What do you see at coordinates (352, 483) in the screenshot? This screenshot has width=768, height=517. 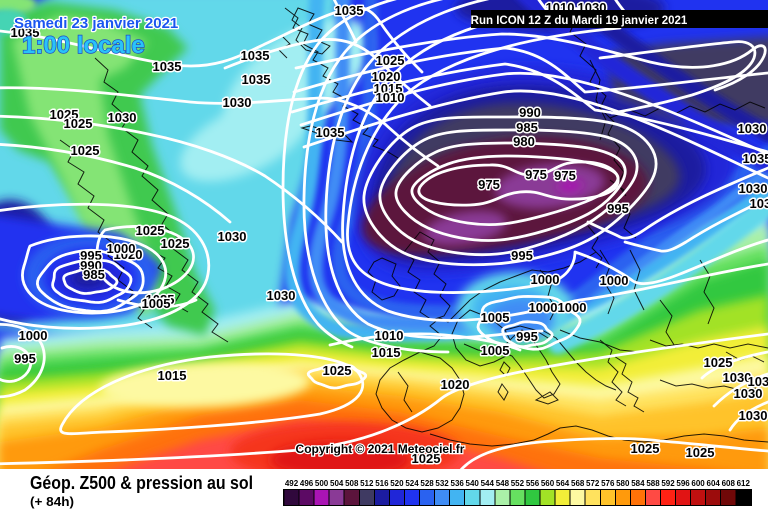 I see `svg-text: 508` at bounding box center [352, 483].